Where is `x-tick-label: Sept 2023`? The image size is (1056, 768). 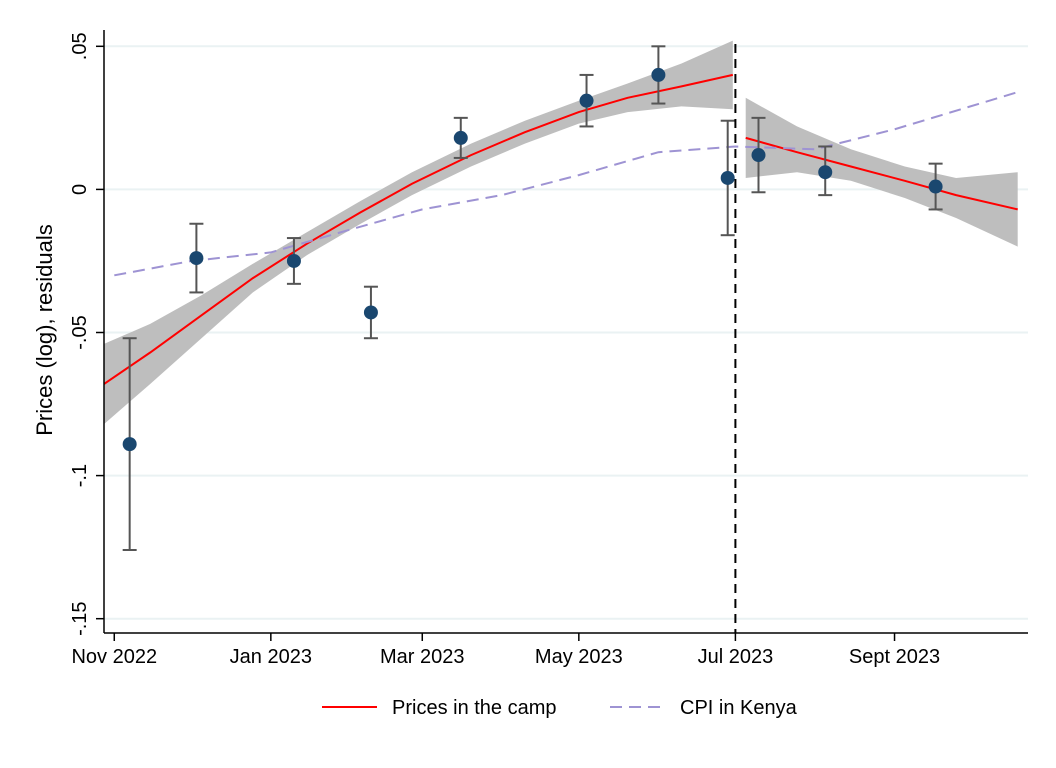 x-tick-label: Sept 2023 is located at coordinates (894, 657).